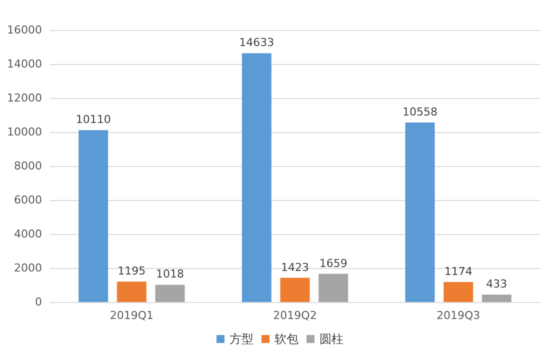  What do you see at coordinates (286, 339) in the screenshot?
I see `legend-label: 软包` at bounding box center [286, 339].